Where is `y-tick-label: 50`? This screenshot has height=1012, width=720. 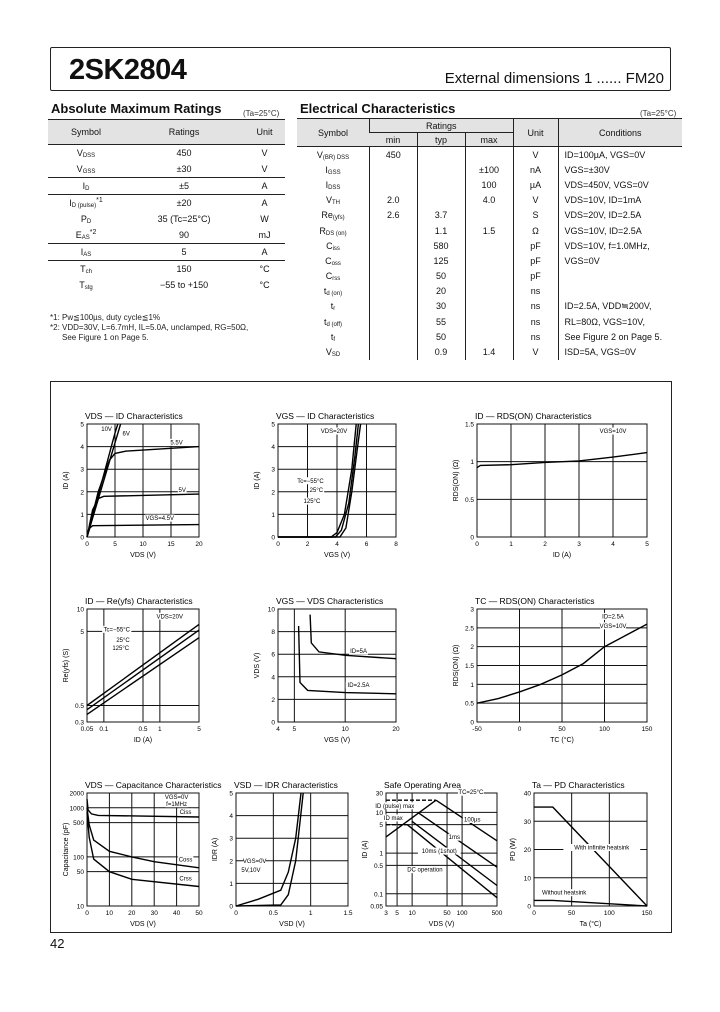
y-tick-label: 50 is located at coordinates (81, 872).